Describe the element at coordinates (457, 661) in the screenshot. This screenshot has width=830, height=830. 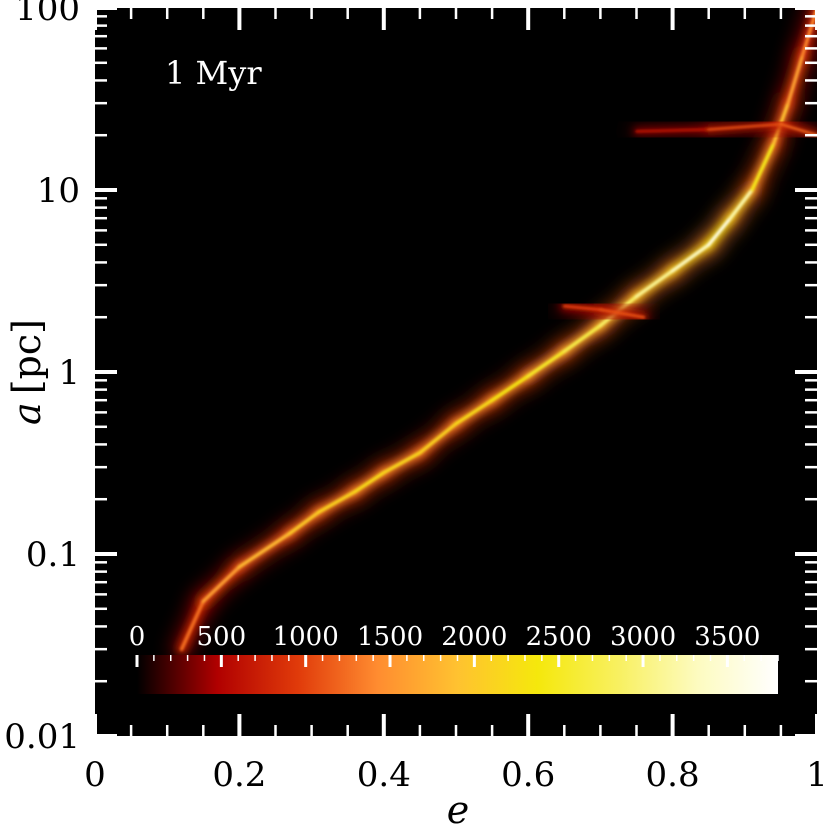
I see `colorbar-ticks` at that location.